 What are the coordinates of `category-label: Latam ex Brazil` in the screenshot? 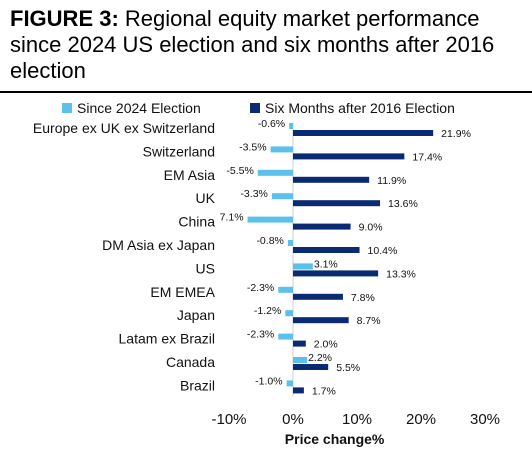 It's located at (167, 339).